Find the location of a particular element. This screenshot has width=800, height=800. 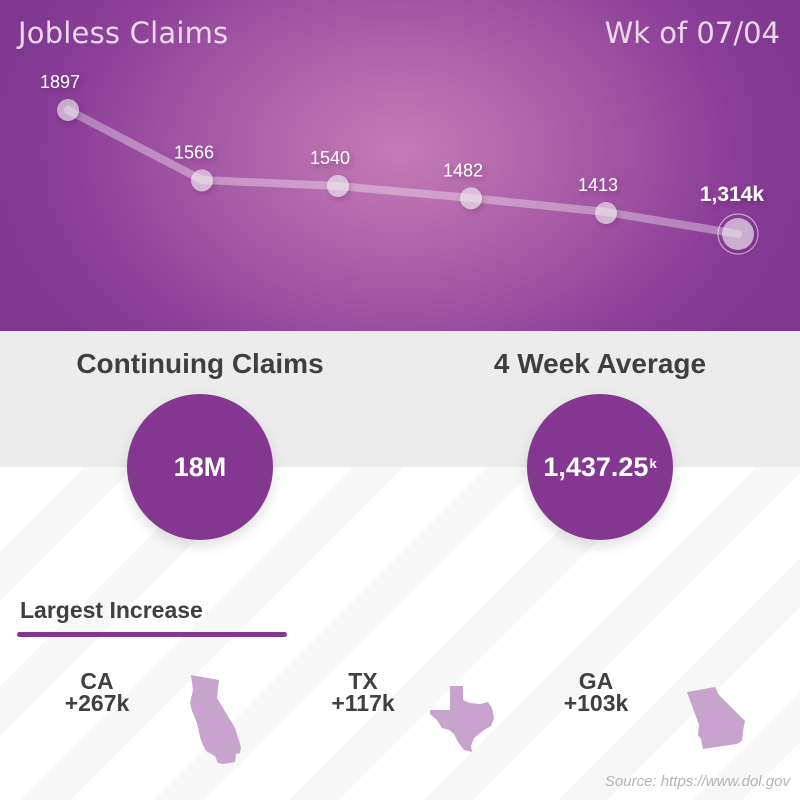

four-week-average-badge: 1,437.25 k is located at coordinates (600, 467).